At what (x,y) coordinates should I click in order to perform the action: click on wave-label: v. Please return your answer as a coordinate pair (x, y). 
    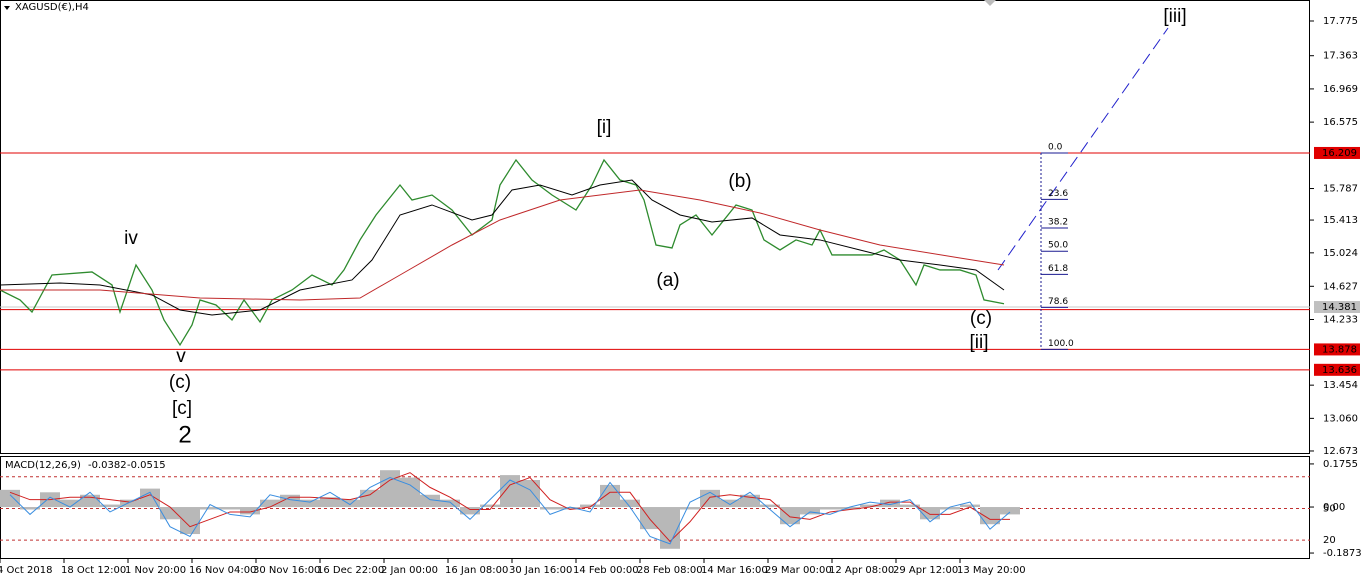
    Looking at the image, I should click on (181, 356).